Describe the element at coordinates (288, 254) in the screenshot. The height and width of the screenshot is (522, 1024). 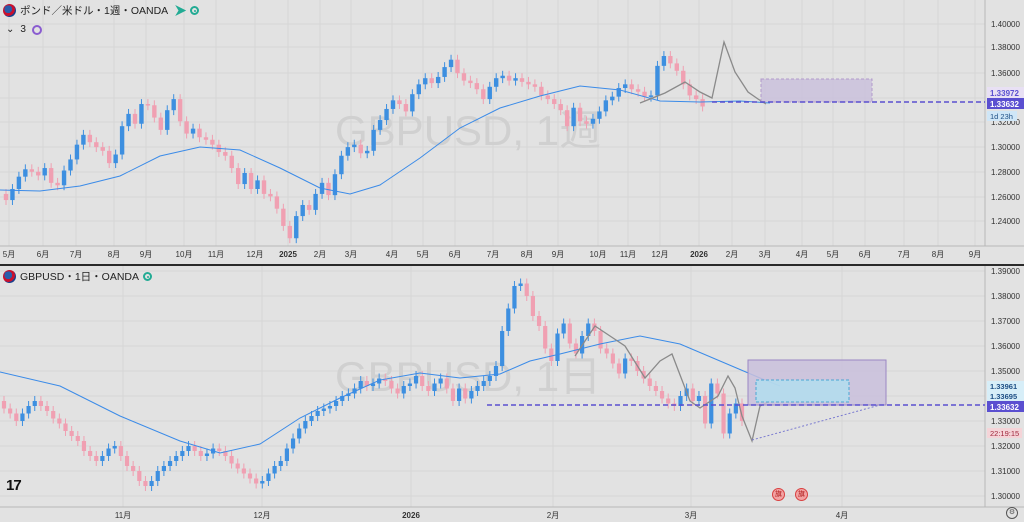
I see `time-tick-label: 2025` at that location.